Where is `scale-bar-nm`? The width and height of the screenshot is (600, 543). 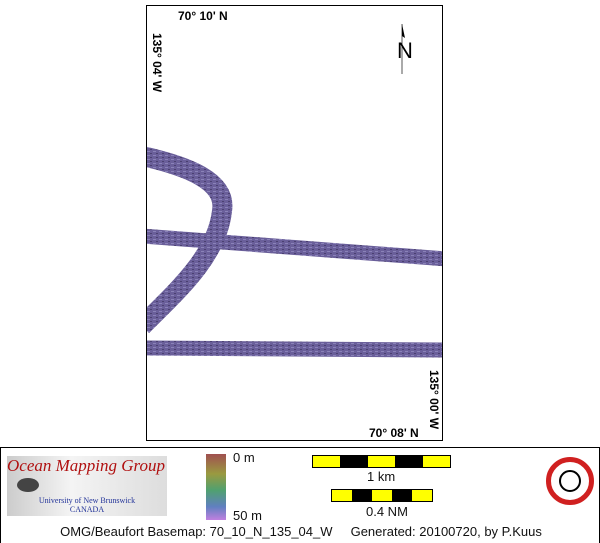
scale-bar-nm is located at coordinates (382, 495).